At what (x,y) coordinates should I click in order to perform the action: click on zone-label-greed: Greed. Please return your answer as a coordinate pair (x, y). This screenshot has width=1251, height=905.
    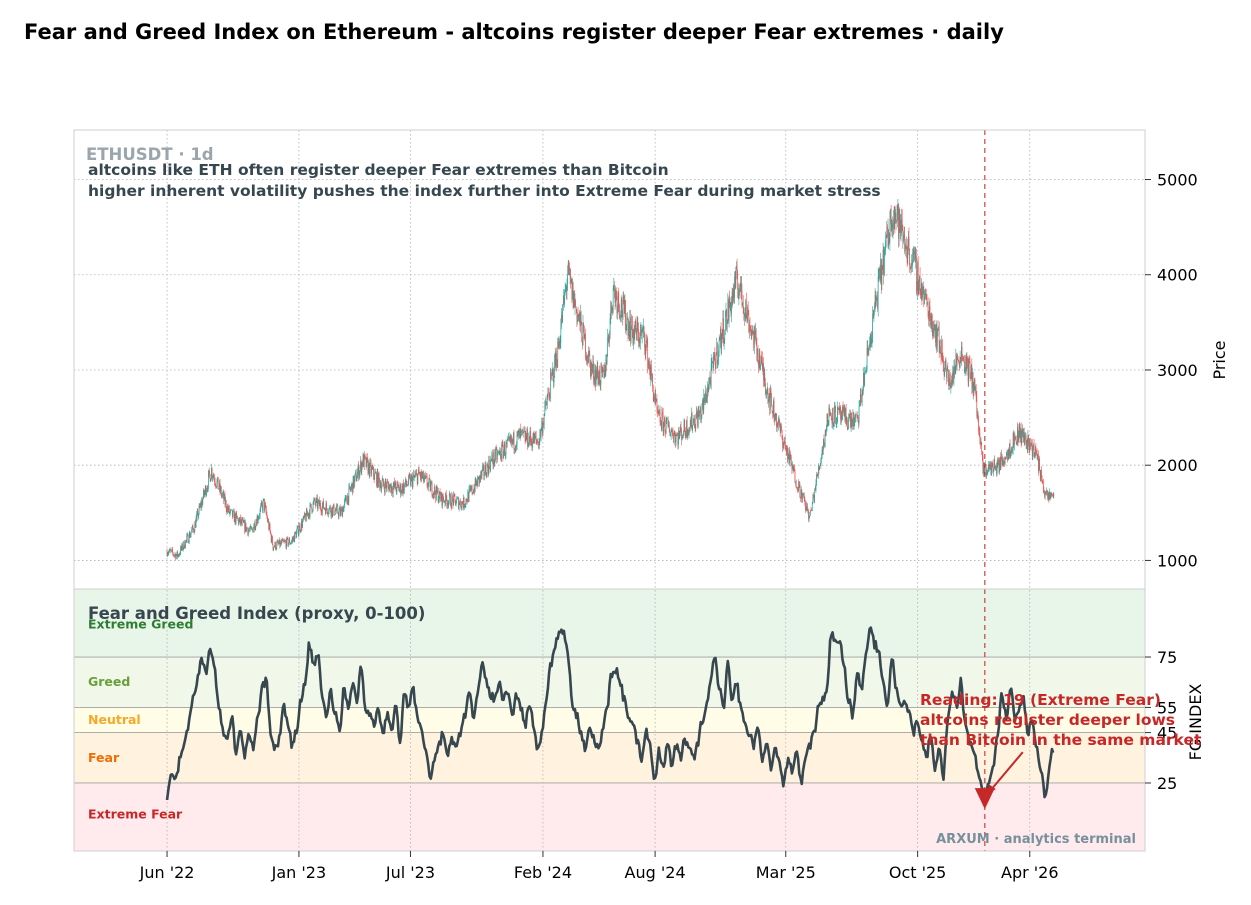
    Looking at the image, I should click on (109, 681).